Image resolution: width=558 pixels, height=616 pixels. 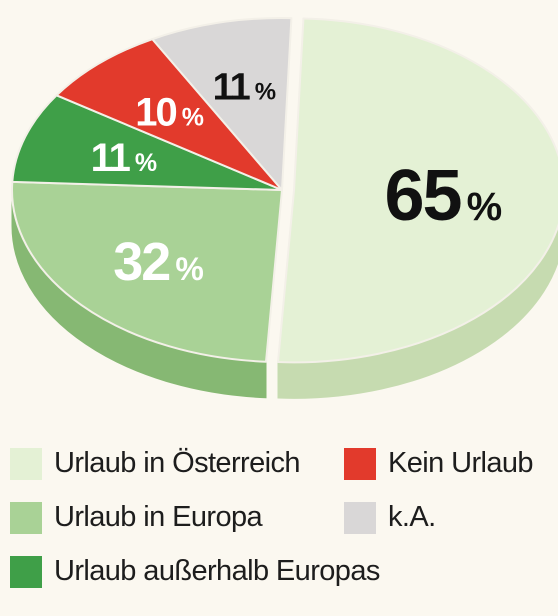 I want to click on slice-value: 10, so click(x=155, y=113).